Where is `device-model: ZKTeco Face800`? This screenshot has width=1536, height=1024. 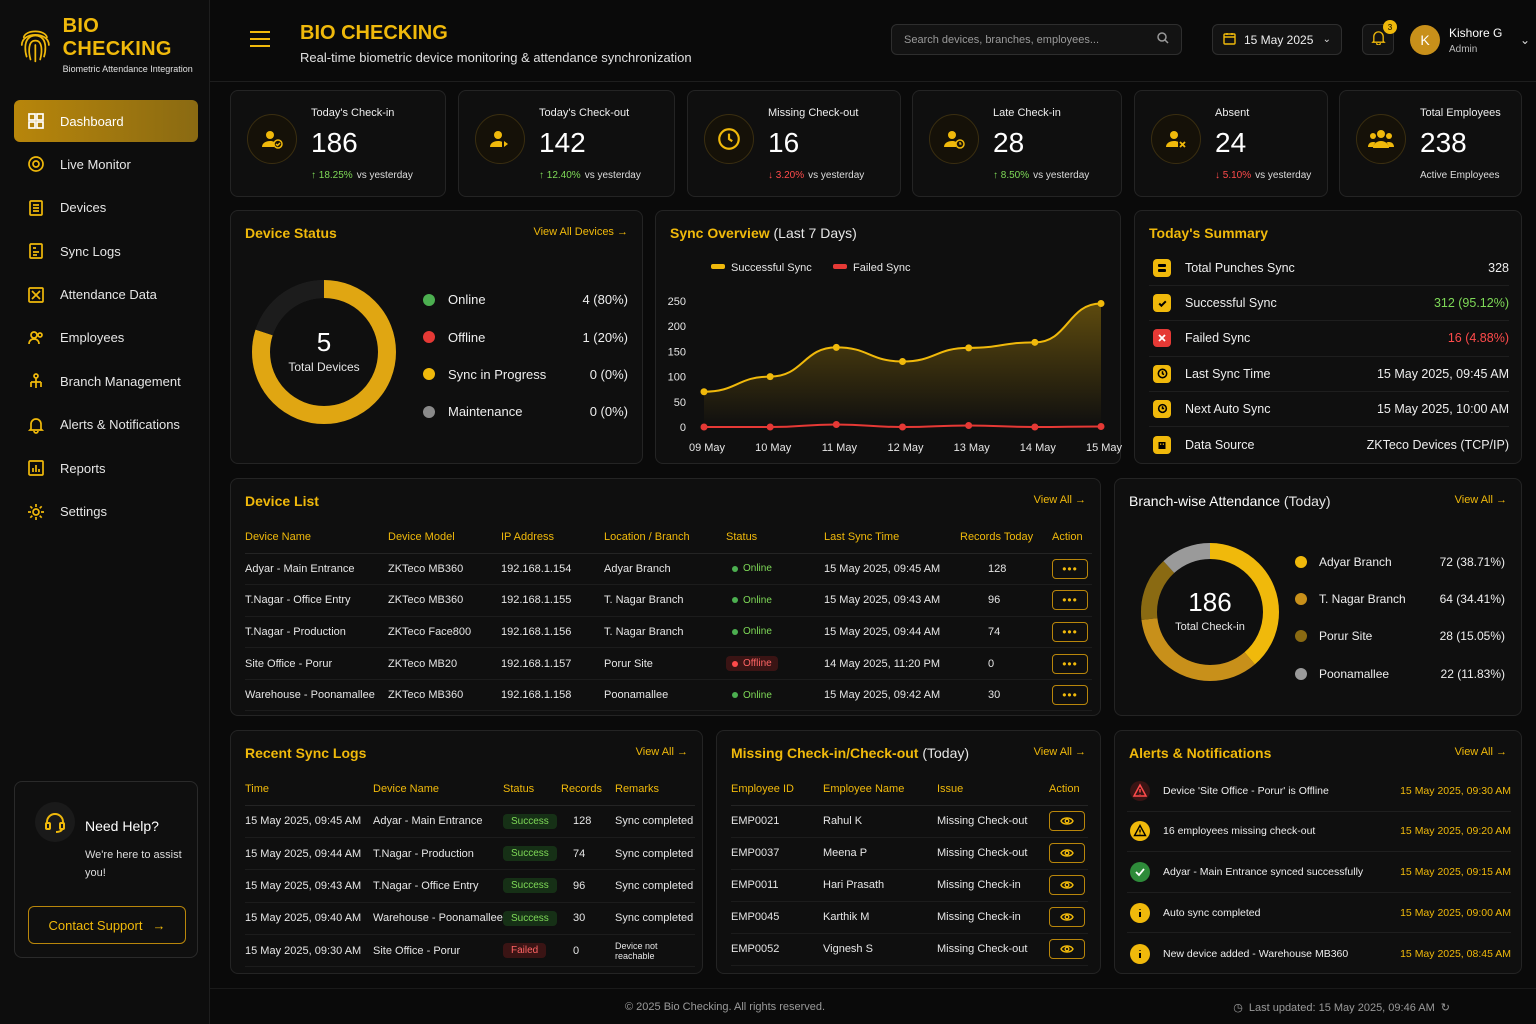
device-model: ZKTeco Face800 is located at coordinates (430, 631).